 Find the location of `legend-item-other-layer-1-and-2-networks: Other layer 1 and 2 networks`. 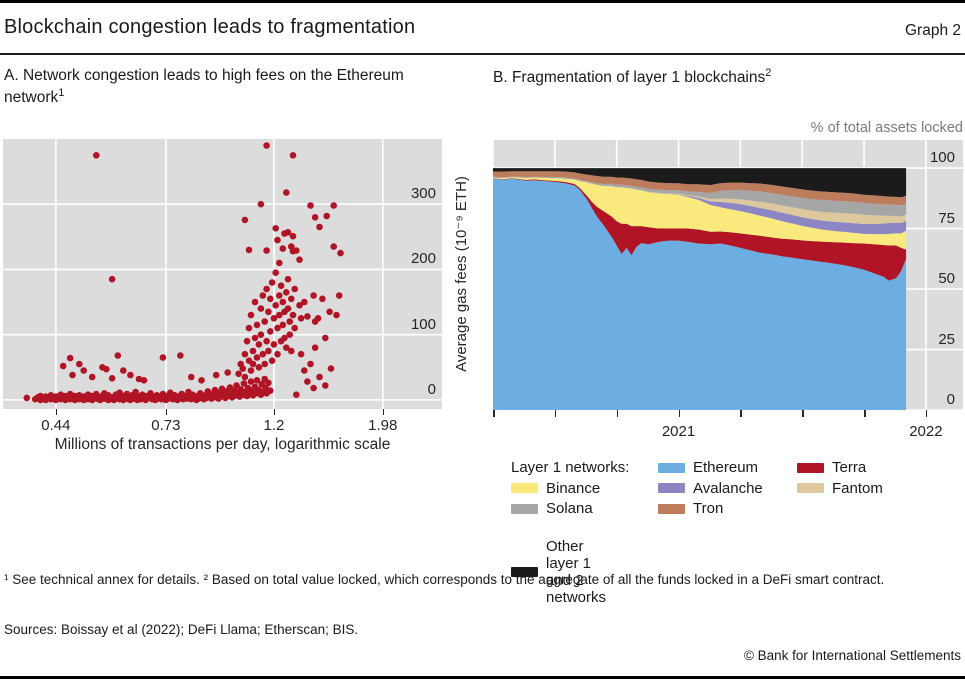

legend-item-other-layer-1-and-2-networks: Other layer 1 and 2 networks is located at coordinates (558, 572).